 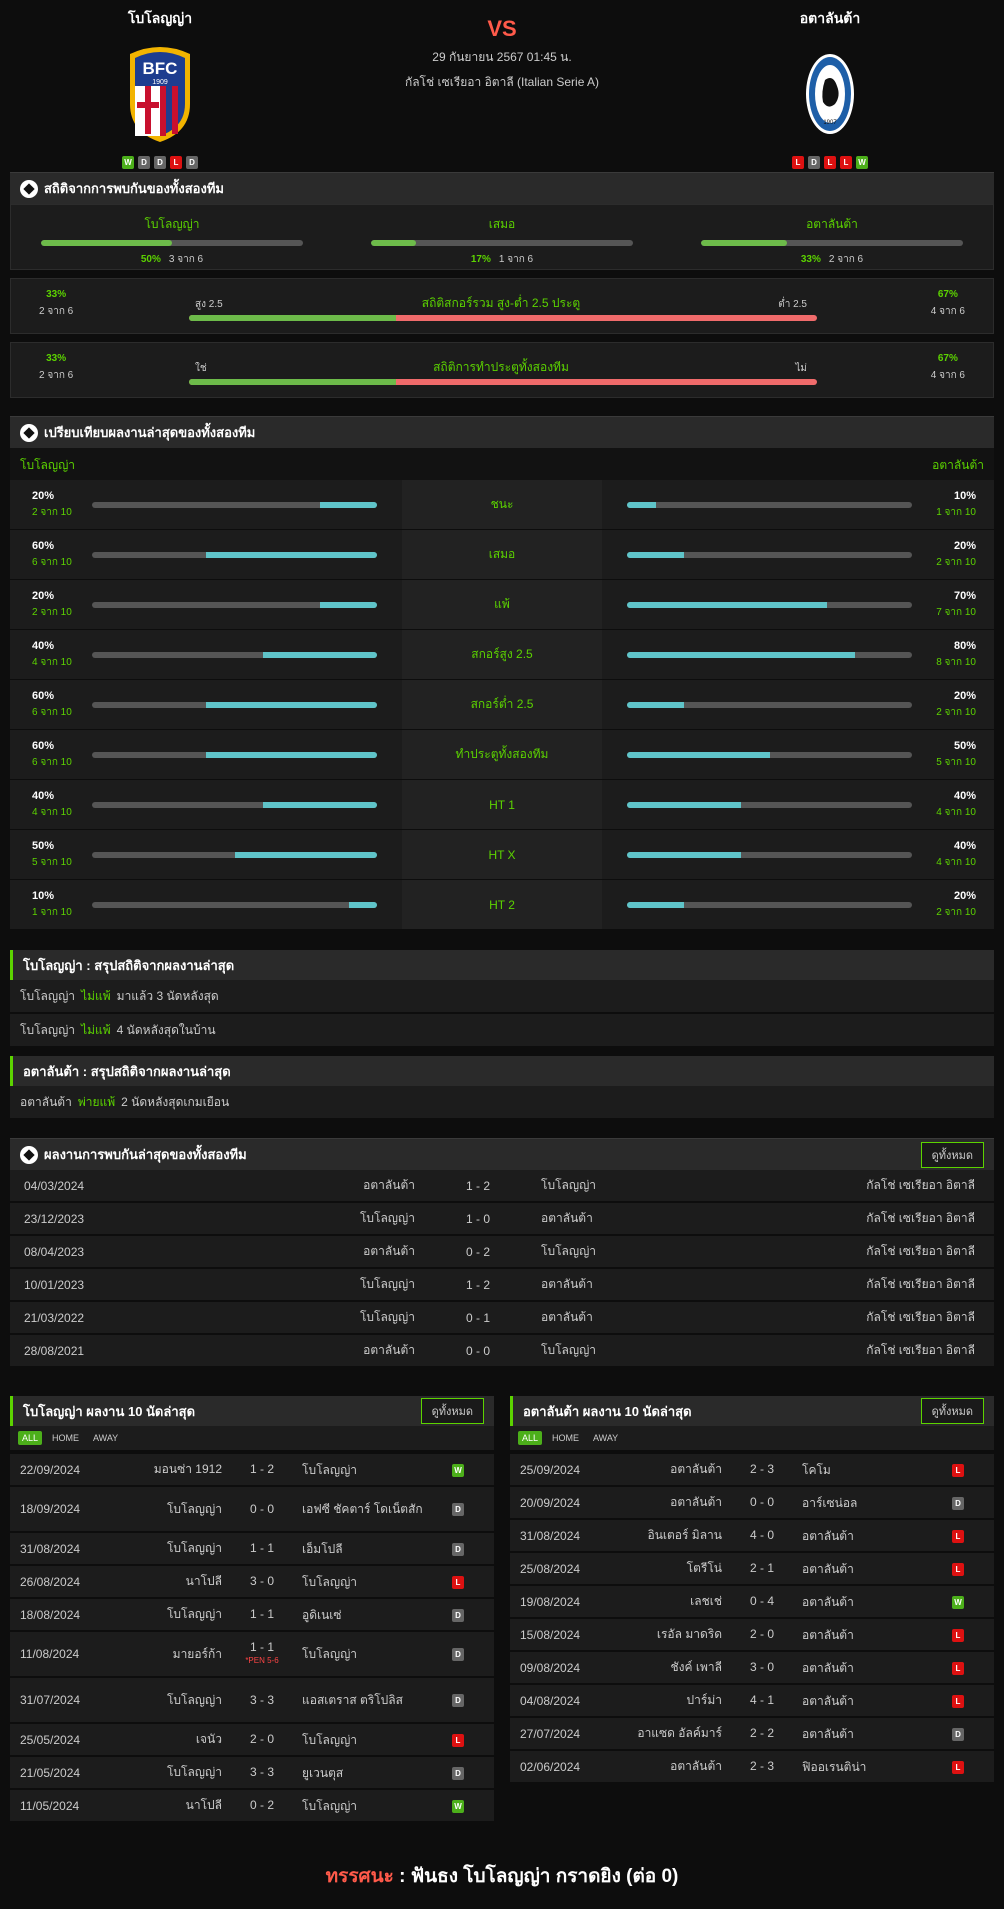 I want to click on compare-row: 20% 2 จาก 10 แพ้ 70% 7 จาก 10, so click(x=502, y=605).